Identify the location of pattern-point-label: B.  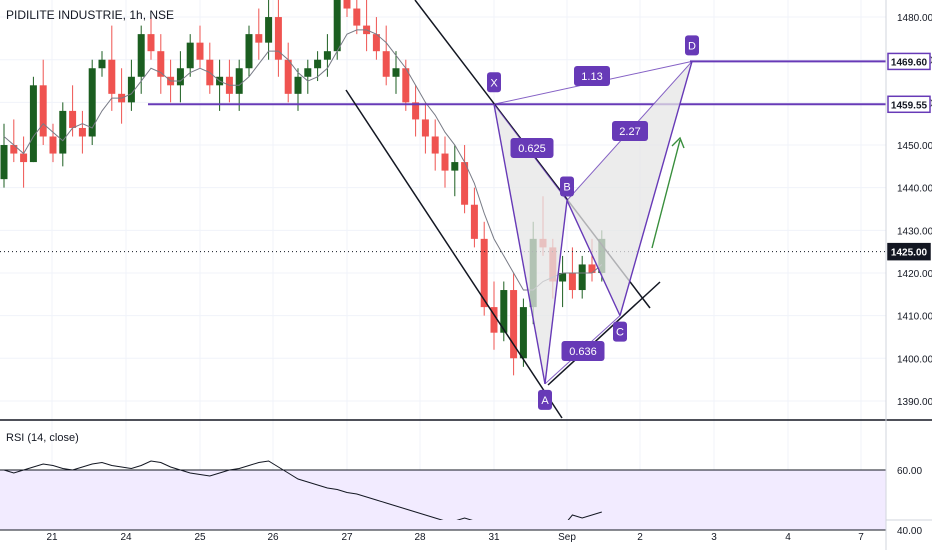
(566, 187).